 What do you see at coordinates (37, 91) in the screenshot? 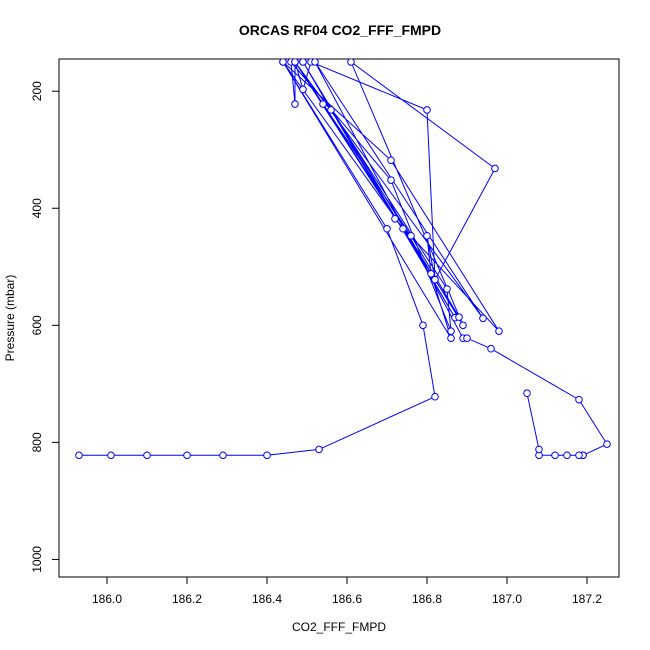
I see `y-tick-label: 200` at bounding box center [37, 91].